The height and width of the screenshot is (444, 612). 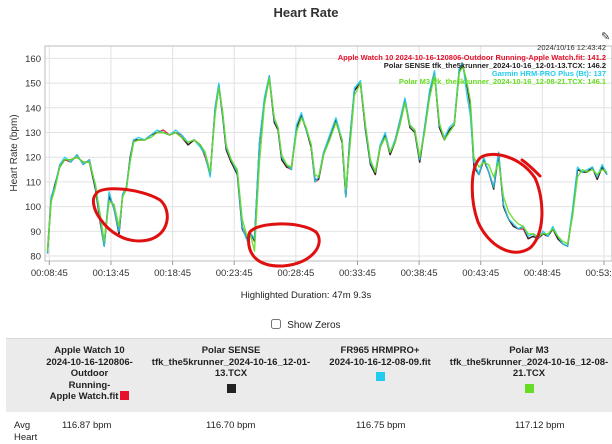 I want to click on column-header-line: 2024-10-16-12-08-09.fit, so click(x=380, y=362).